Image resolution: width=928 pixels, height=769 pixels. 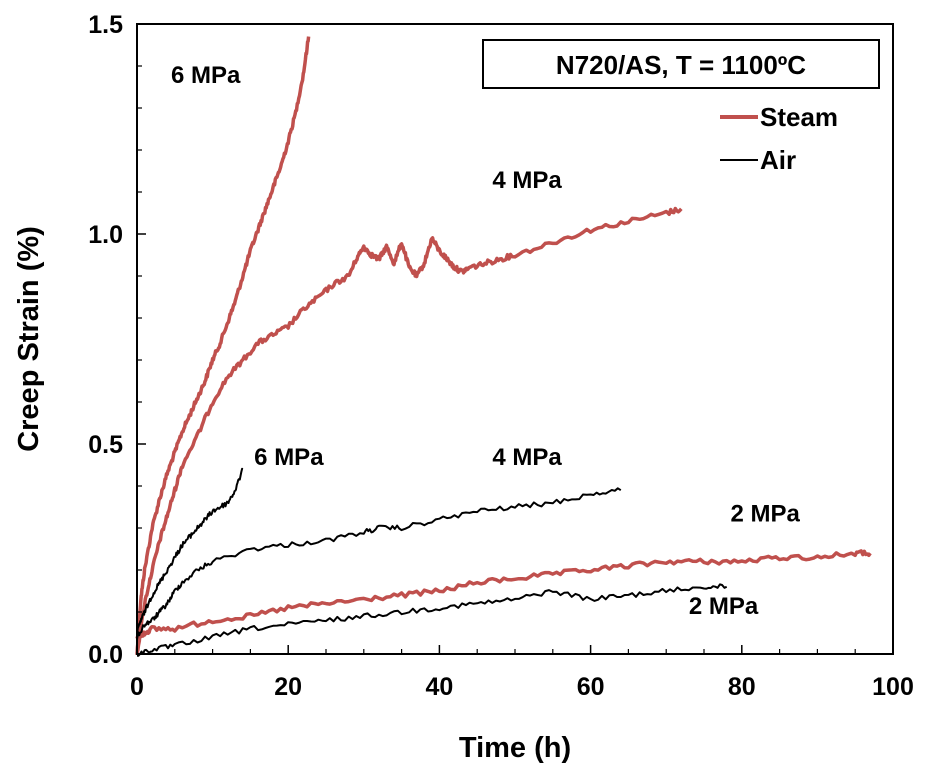 What do you see at coordinates (515, 748) in the screenshot?
I see `x-axis-title: Time (h)` at bounding box center [515, 748].